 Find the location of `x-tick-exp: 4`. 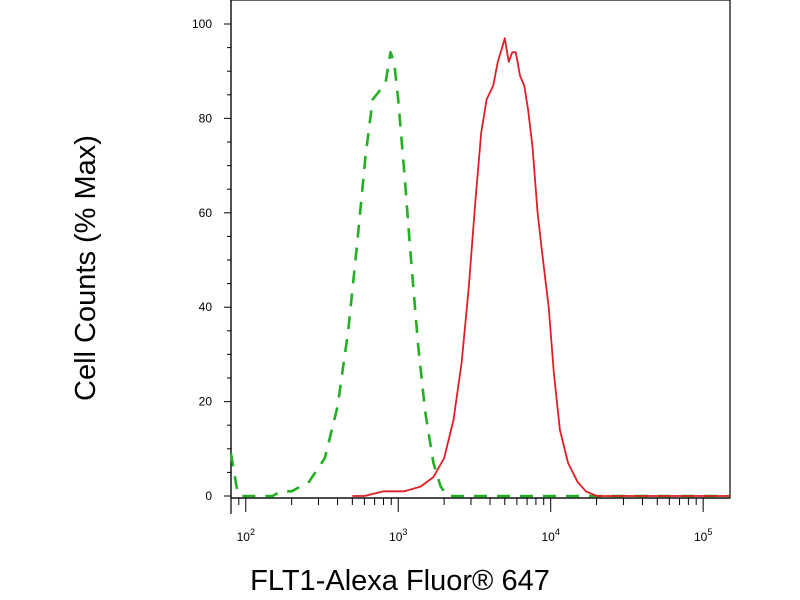

x-tick-exp: 4 is located at coordinates (557, 532).